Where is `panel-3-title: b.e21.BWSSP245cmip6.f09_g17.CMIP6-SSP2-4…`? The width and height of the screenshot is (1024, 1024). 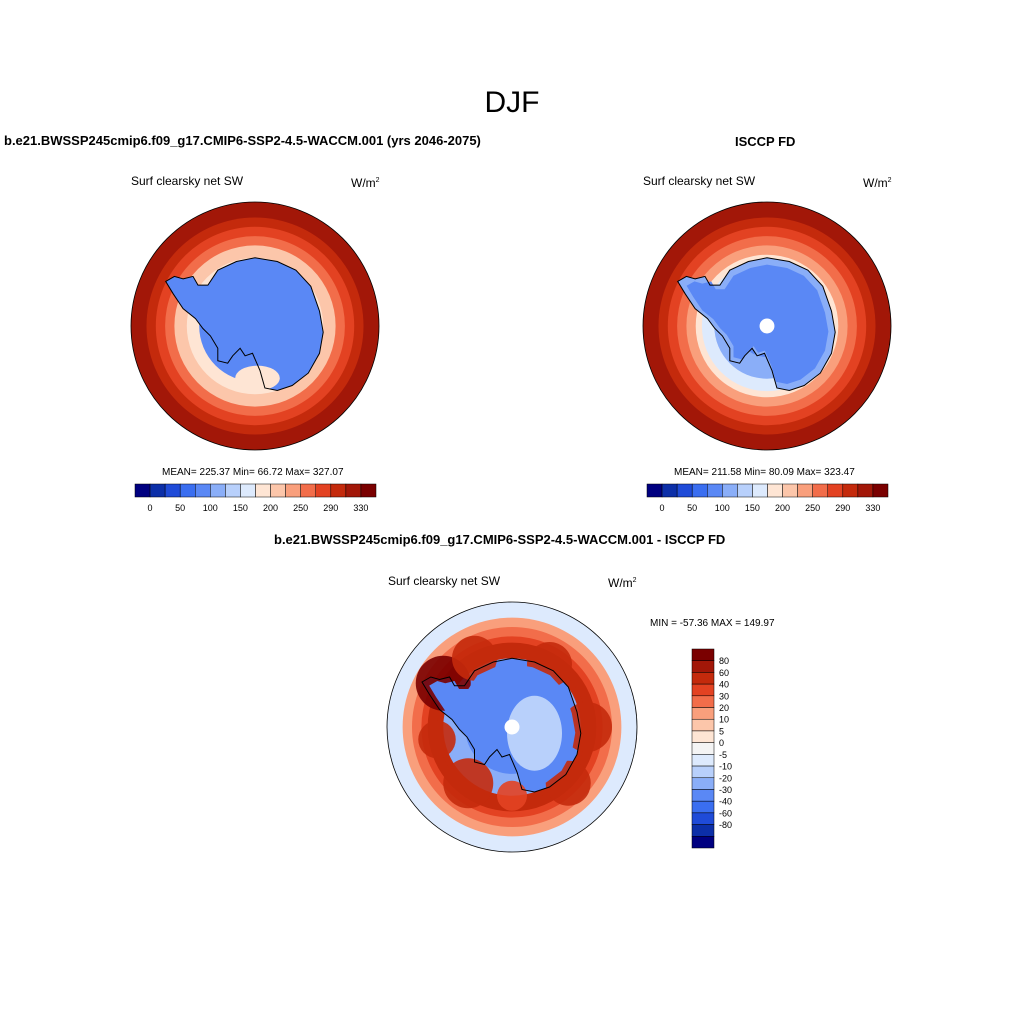
panel-3-title: b.e21.BWSSP245cmip6.f09_g17.CMIP6-SSP2-4… is located at coordinates (500, 539).